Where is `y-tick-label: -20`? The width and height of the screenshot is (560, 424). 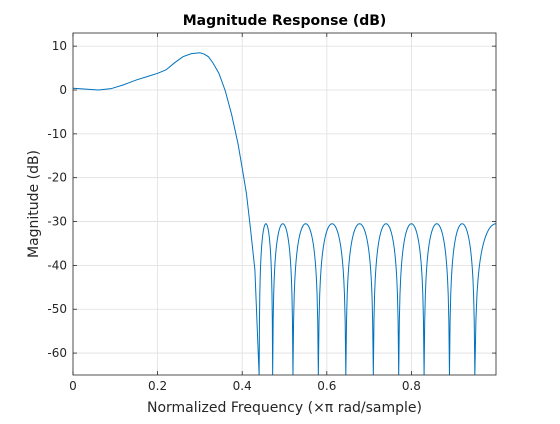
y-tick-label: -20 is located at coordinates (57, 178).